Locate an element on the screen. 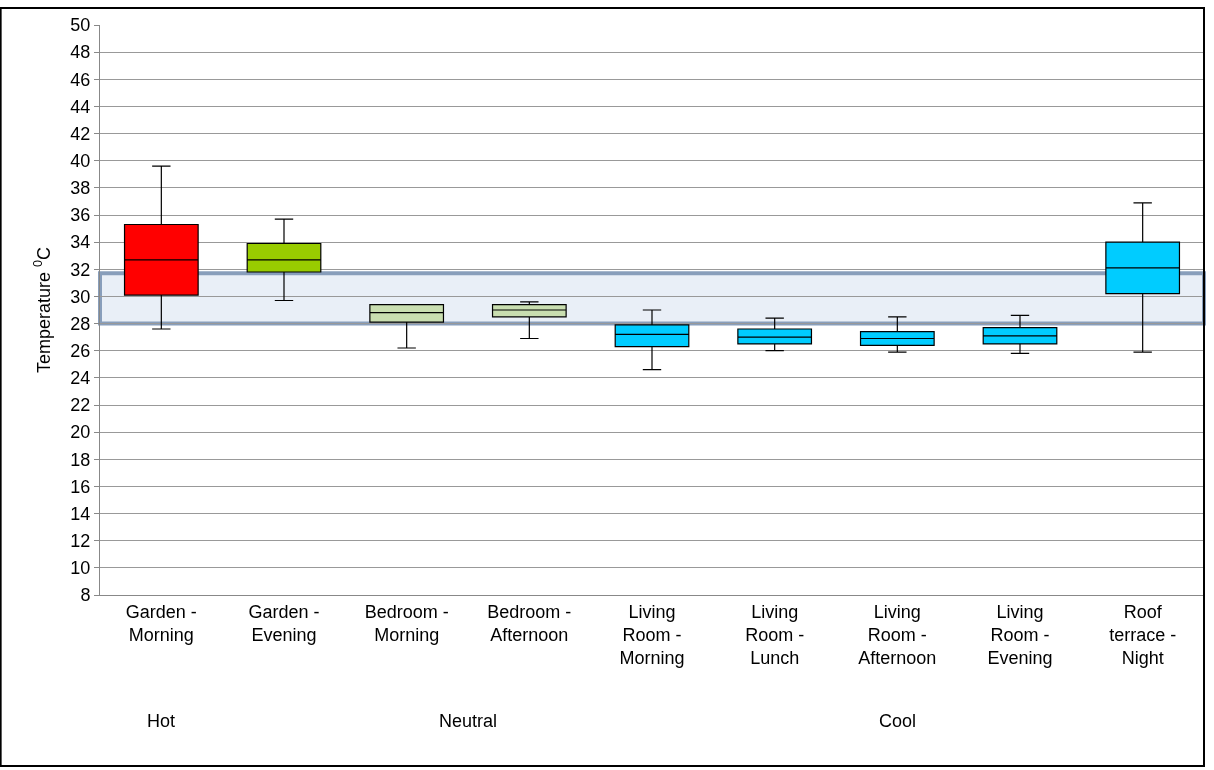 The width and height of the screenshot is (1214, 770). text: Neutral is located at coordinates (468, 721).